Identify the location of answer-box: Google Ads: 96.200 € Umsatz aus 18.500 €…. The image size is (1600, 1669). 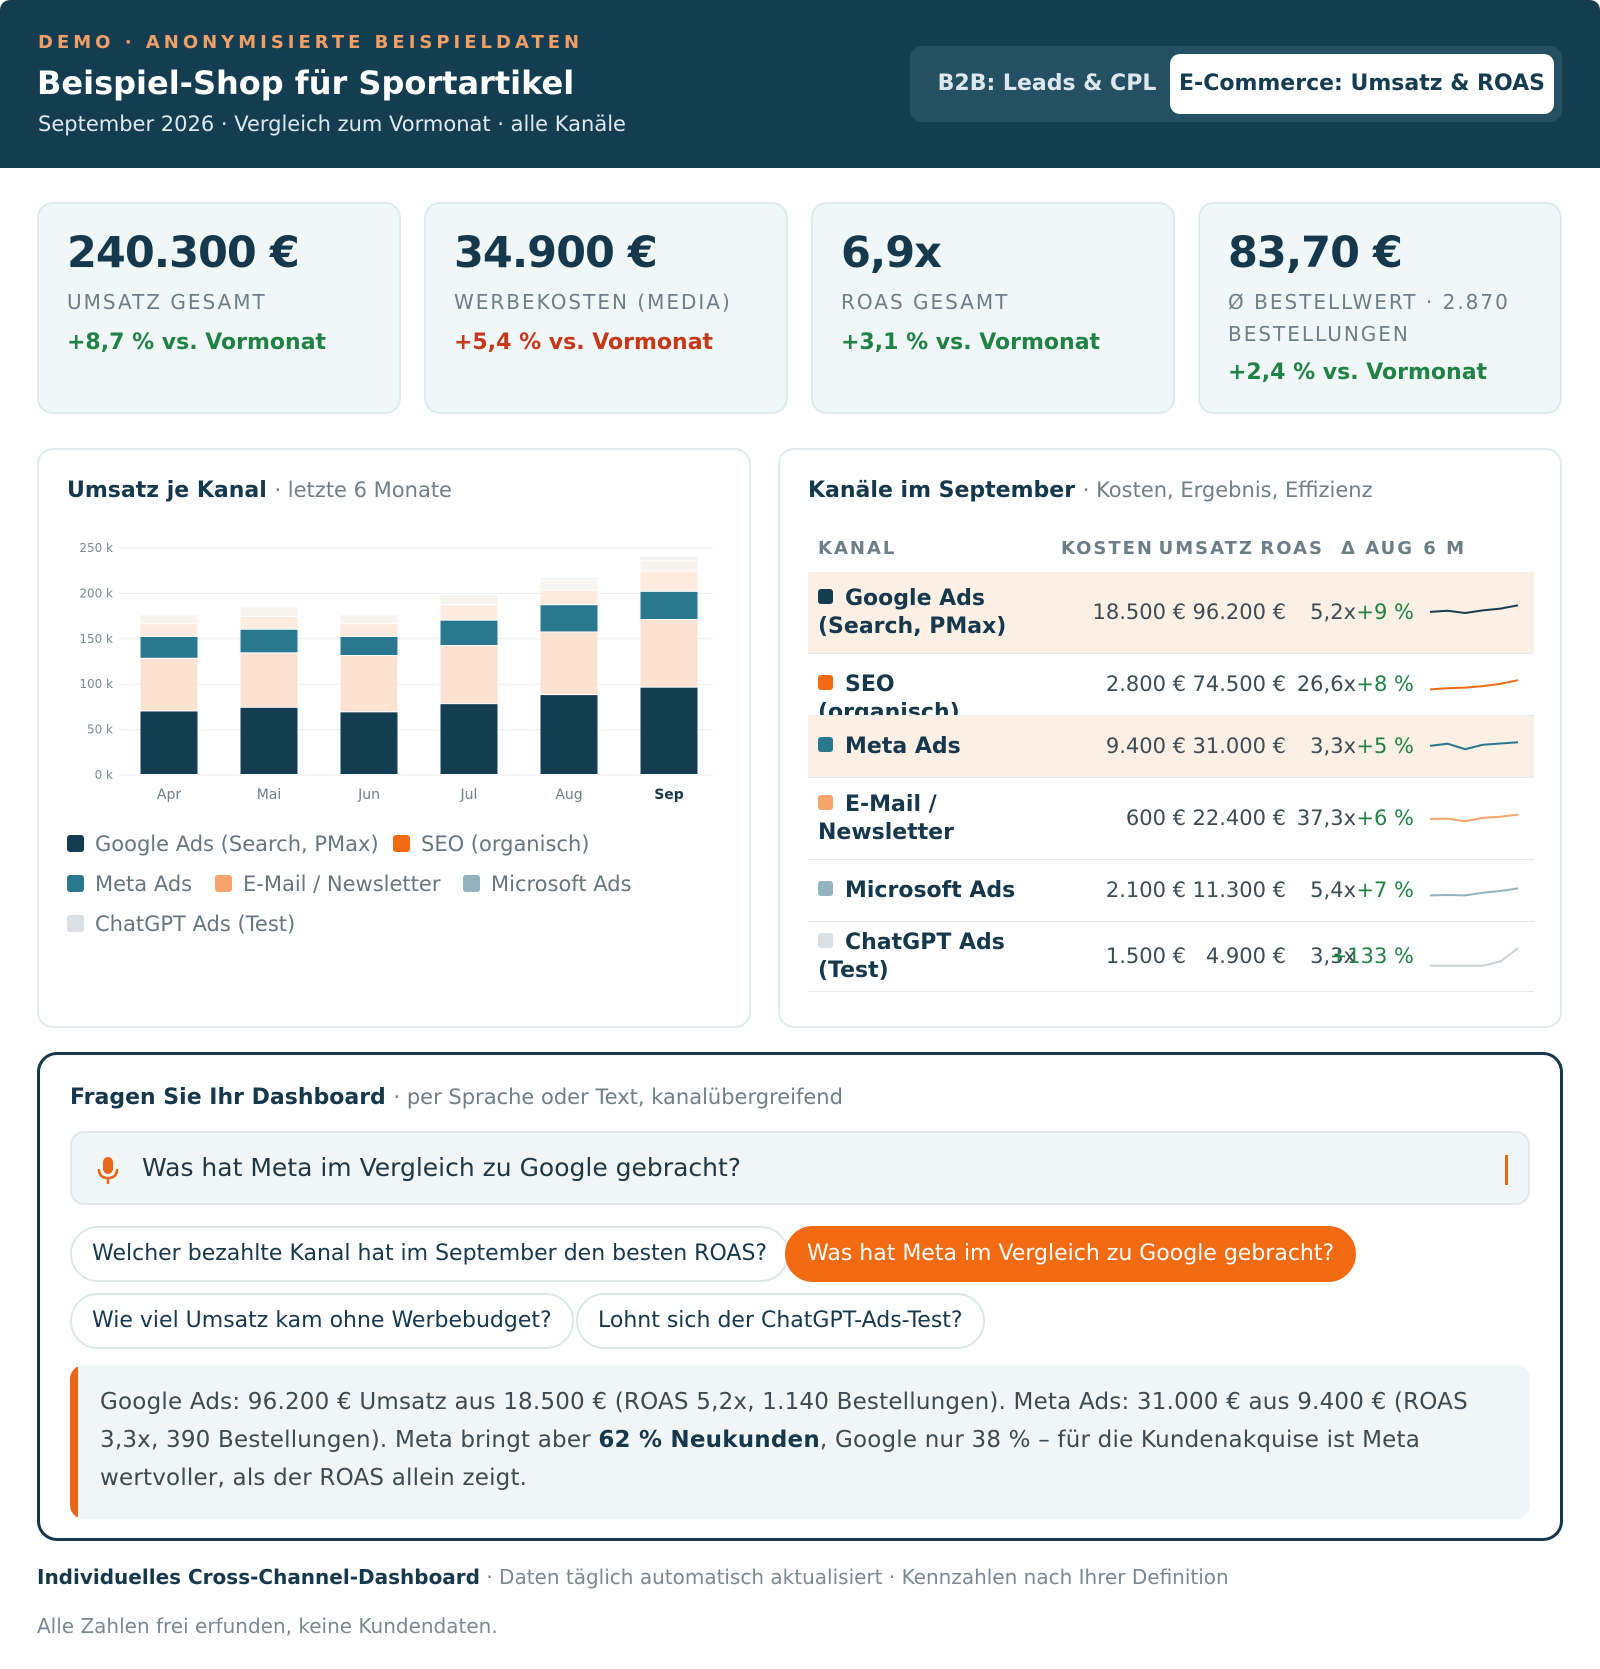
(800, 1442).